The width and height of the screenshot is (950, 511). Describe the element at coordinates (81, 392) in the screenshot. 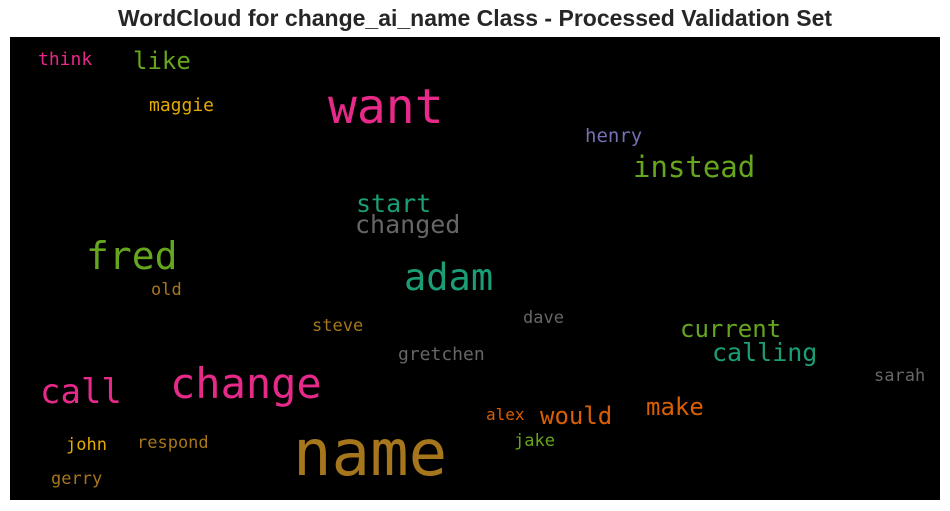

I see `word-call: call` at that location.